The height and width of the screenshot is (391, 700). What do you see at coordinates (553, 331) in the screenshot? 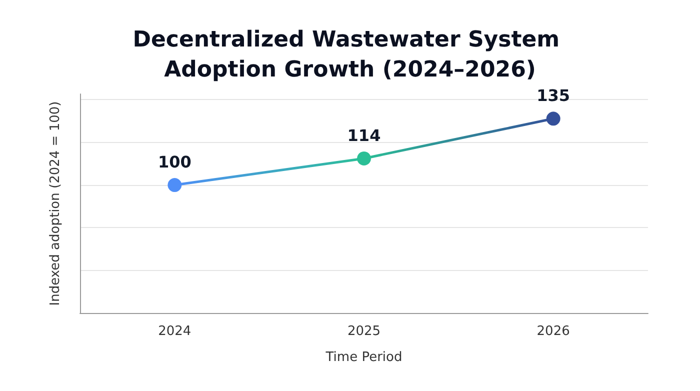
I see `x-tick-label: 2026` at bounding box center [553, 331].